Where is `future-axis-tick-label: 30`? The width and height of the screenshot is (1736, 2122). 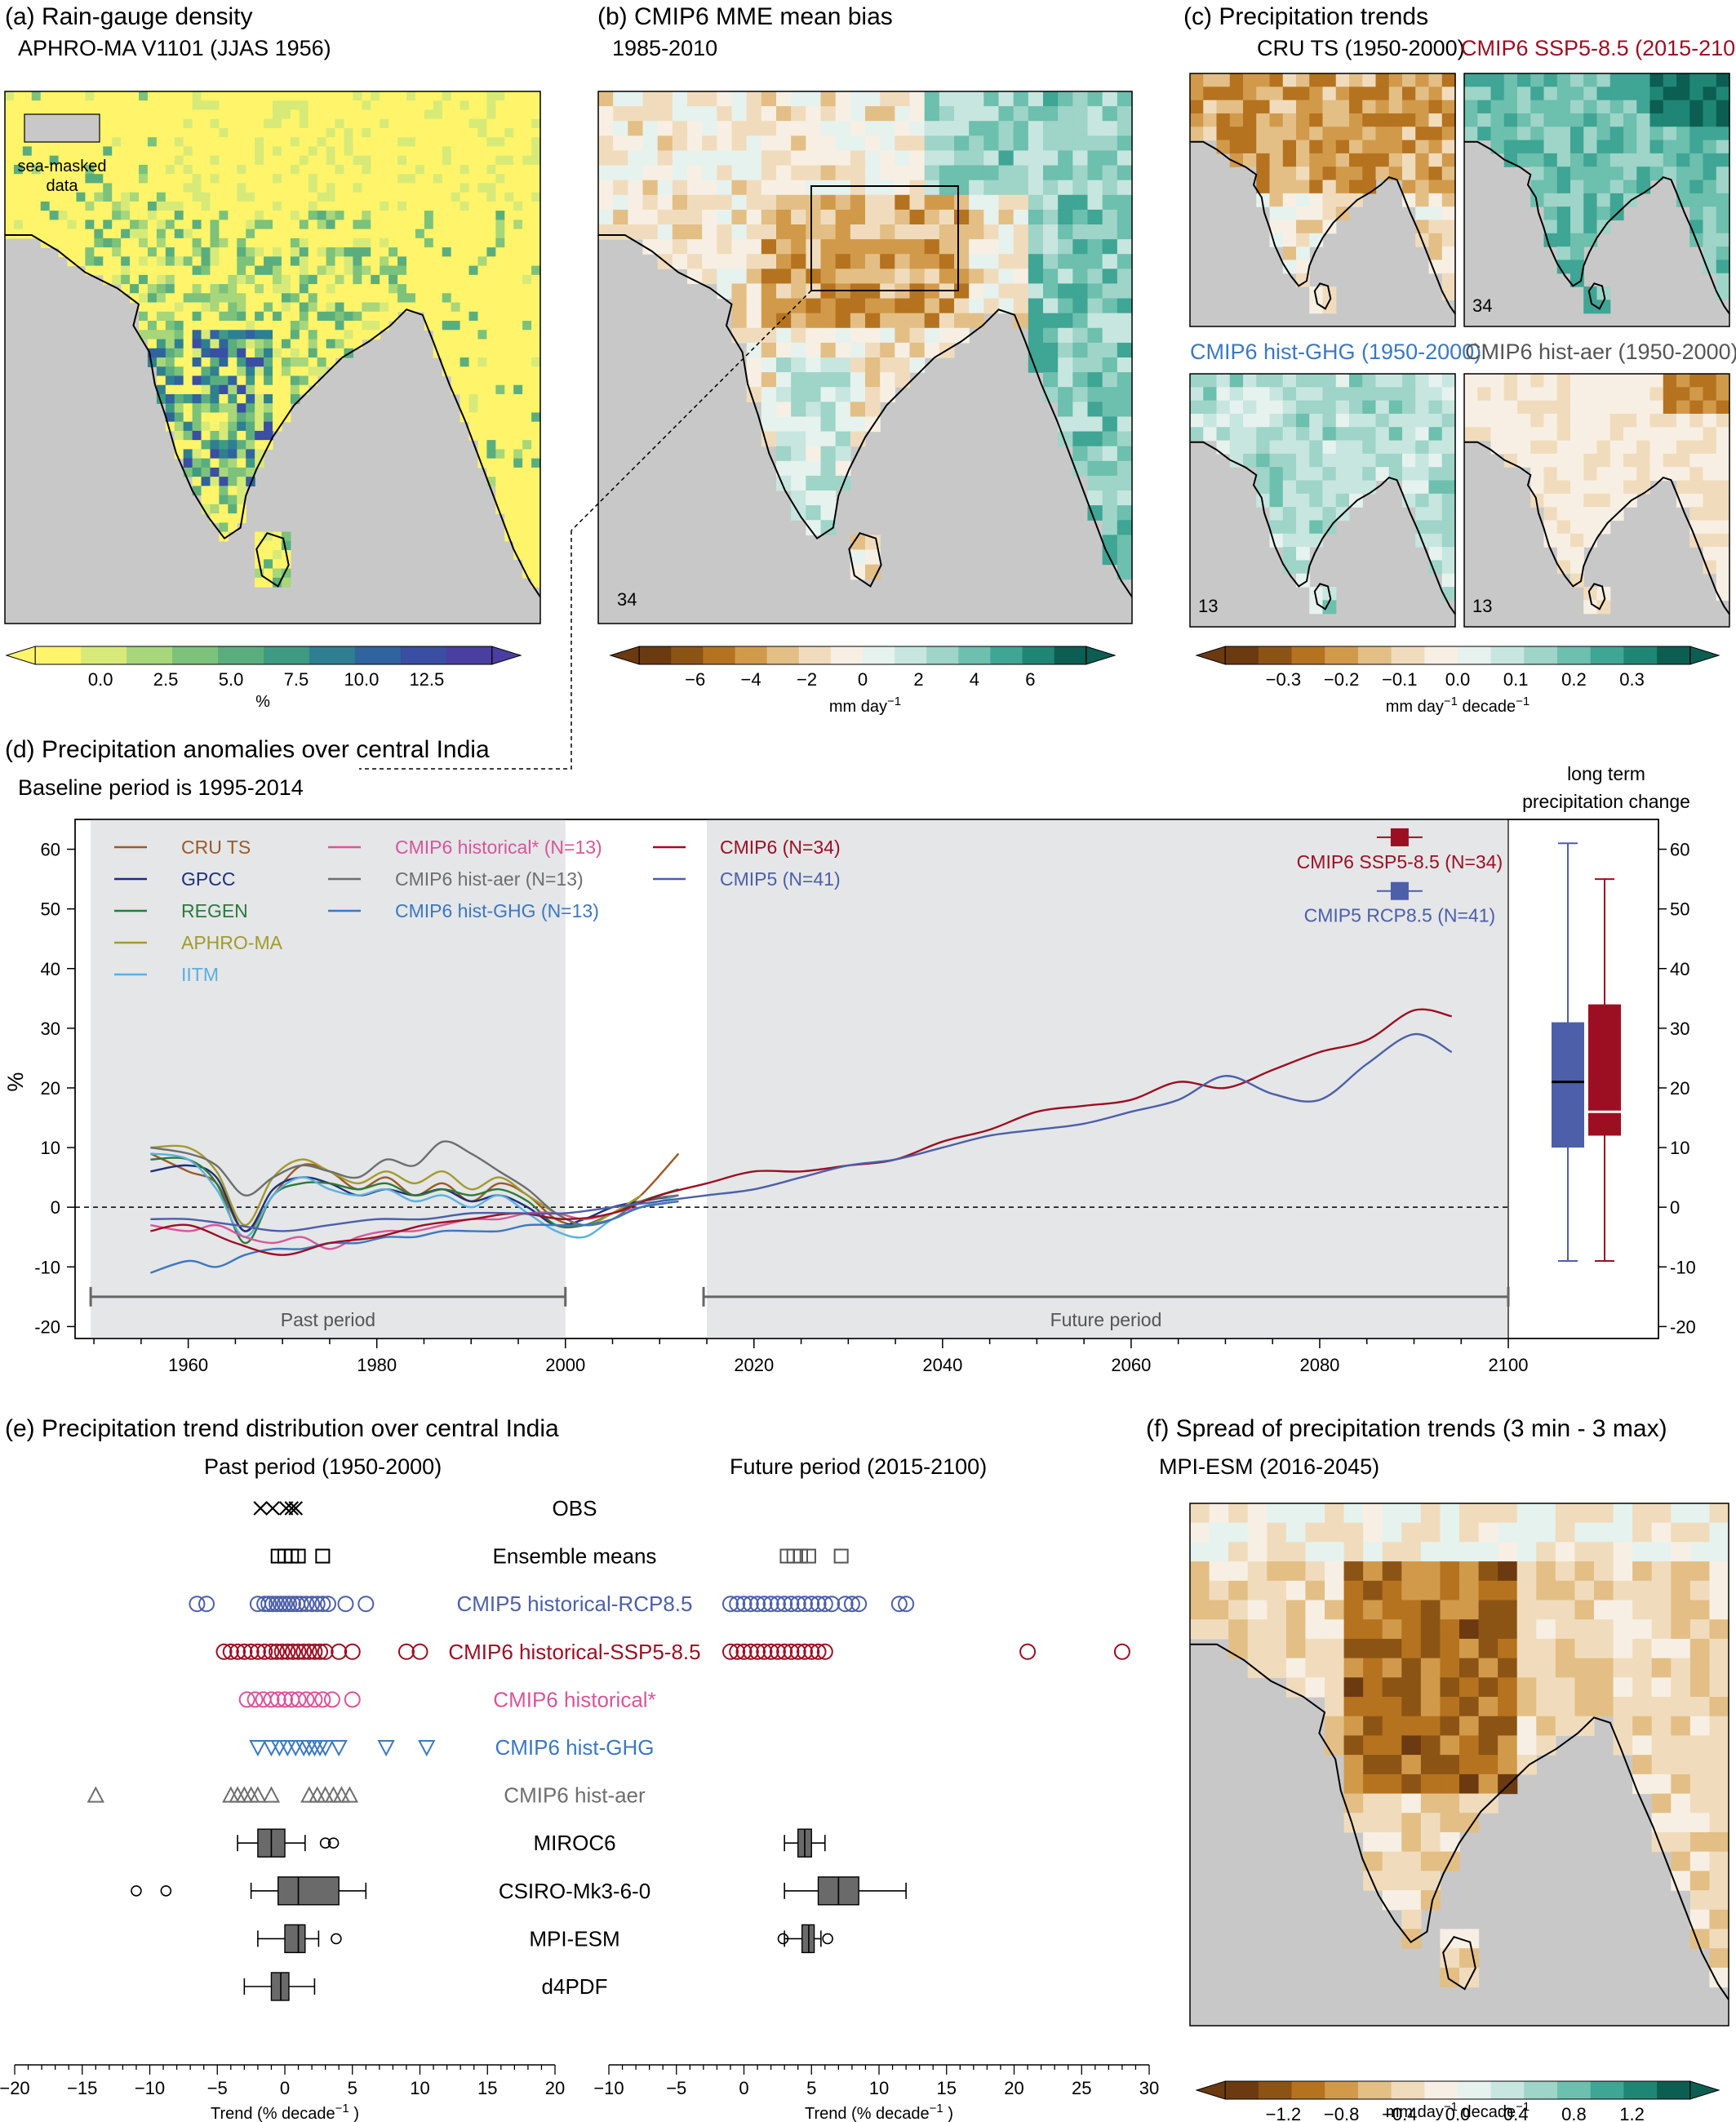
future-axis-tick-label: 30 is located at coordinates (1149, 2088).